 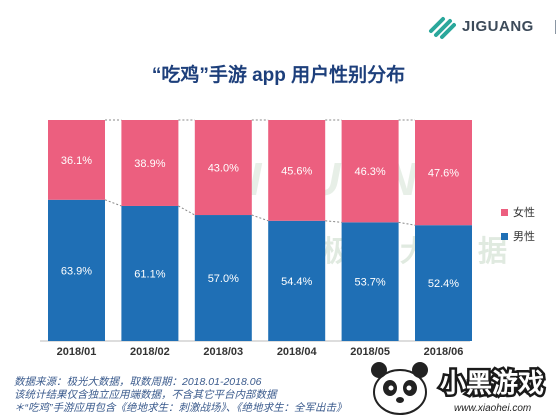 What do you see at coordinates (442, 28) in the screenshot?
I see `jiguang-logo-icon` at bounding box center [442, 28].